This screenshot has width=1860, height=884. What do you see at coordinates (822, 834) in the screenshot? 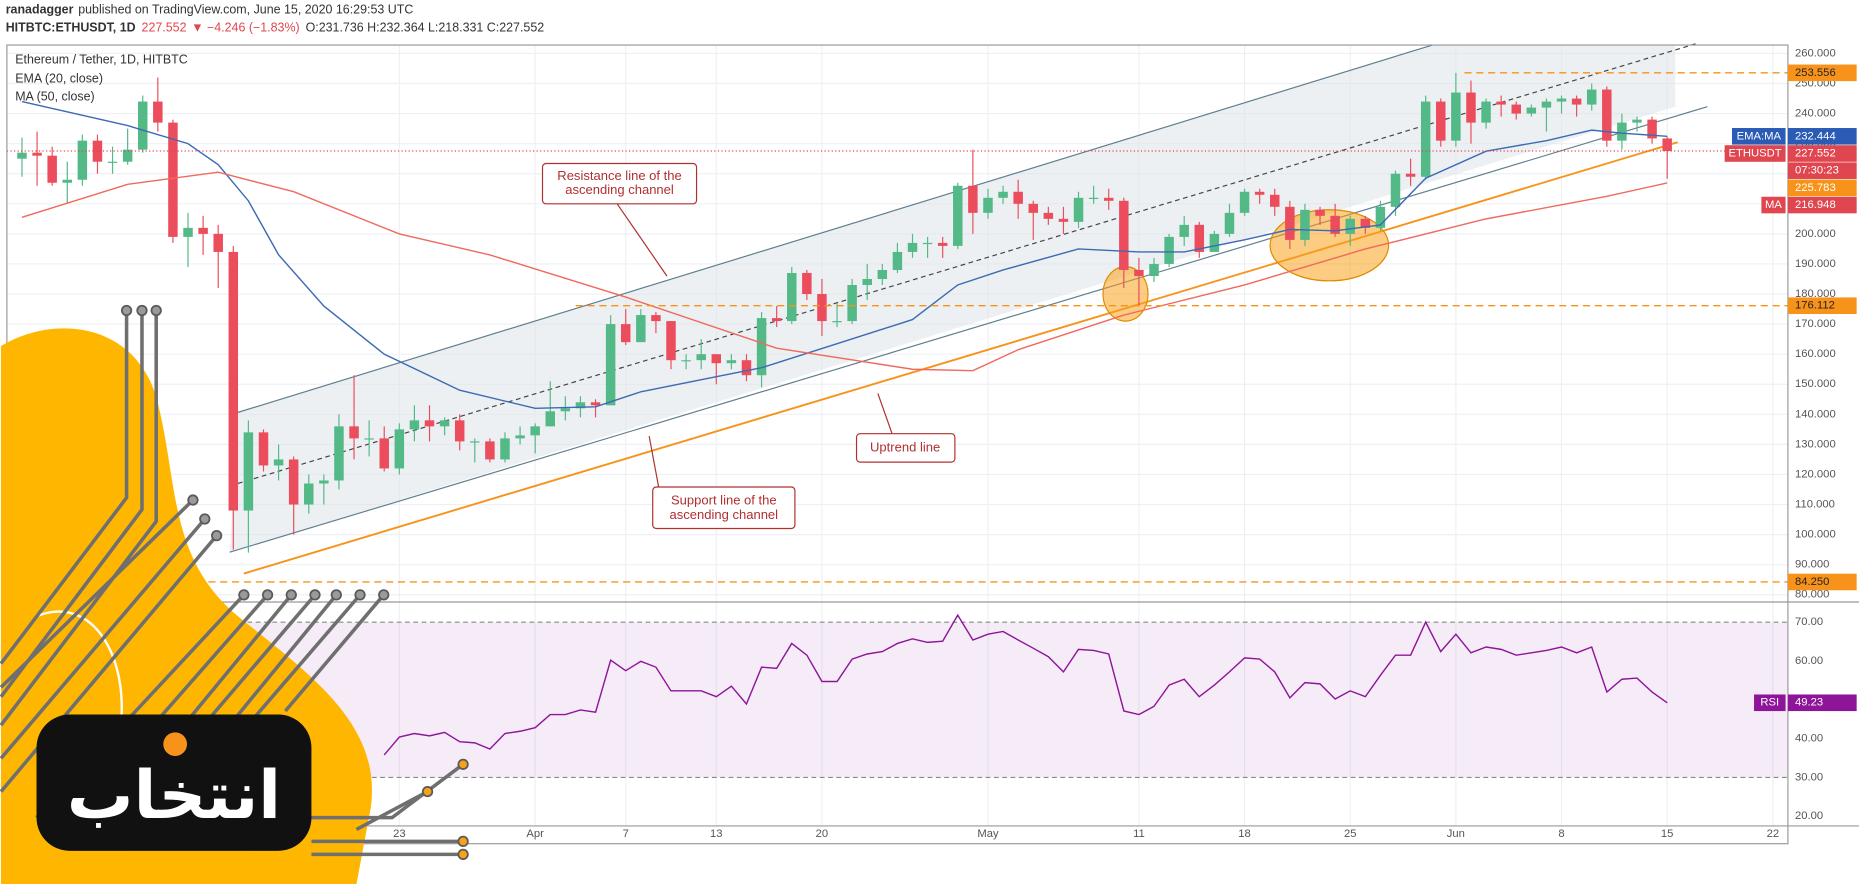
I see `x-tick-label: 20` at bounding box center [822, 834].